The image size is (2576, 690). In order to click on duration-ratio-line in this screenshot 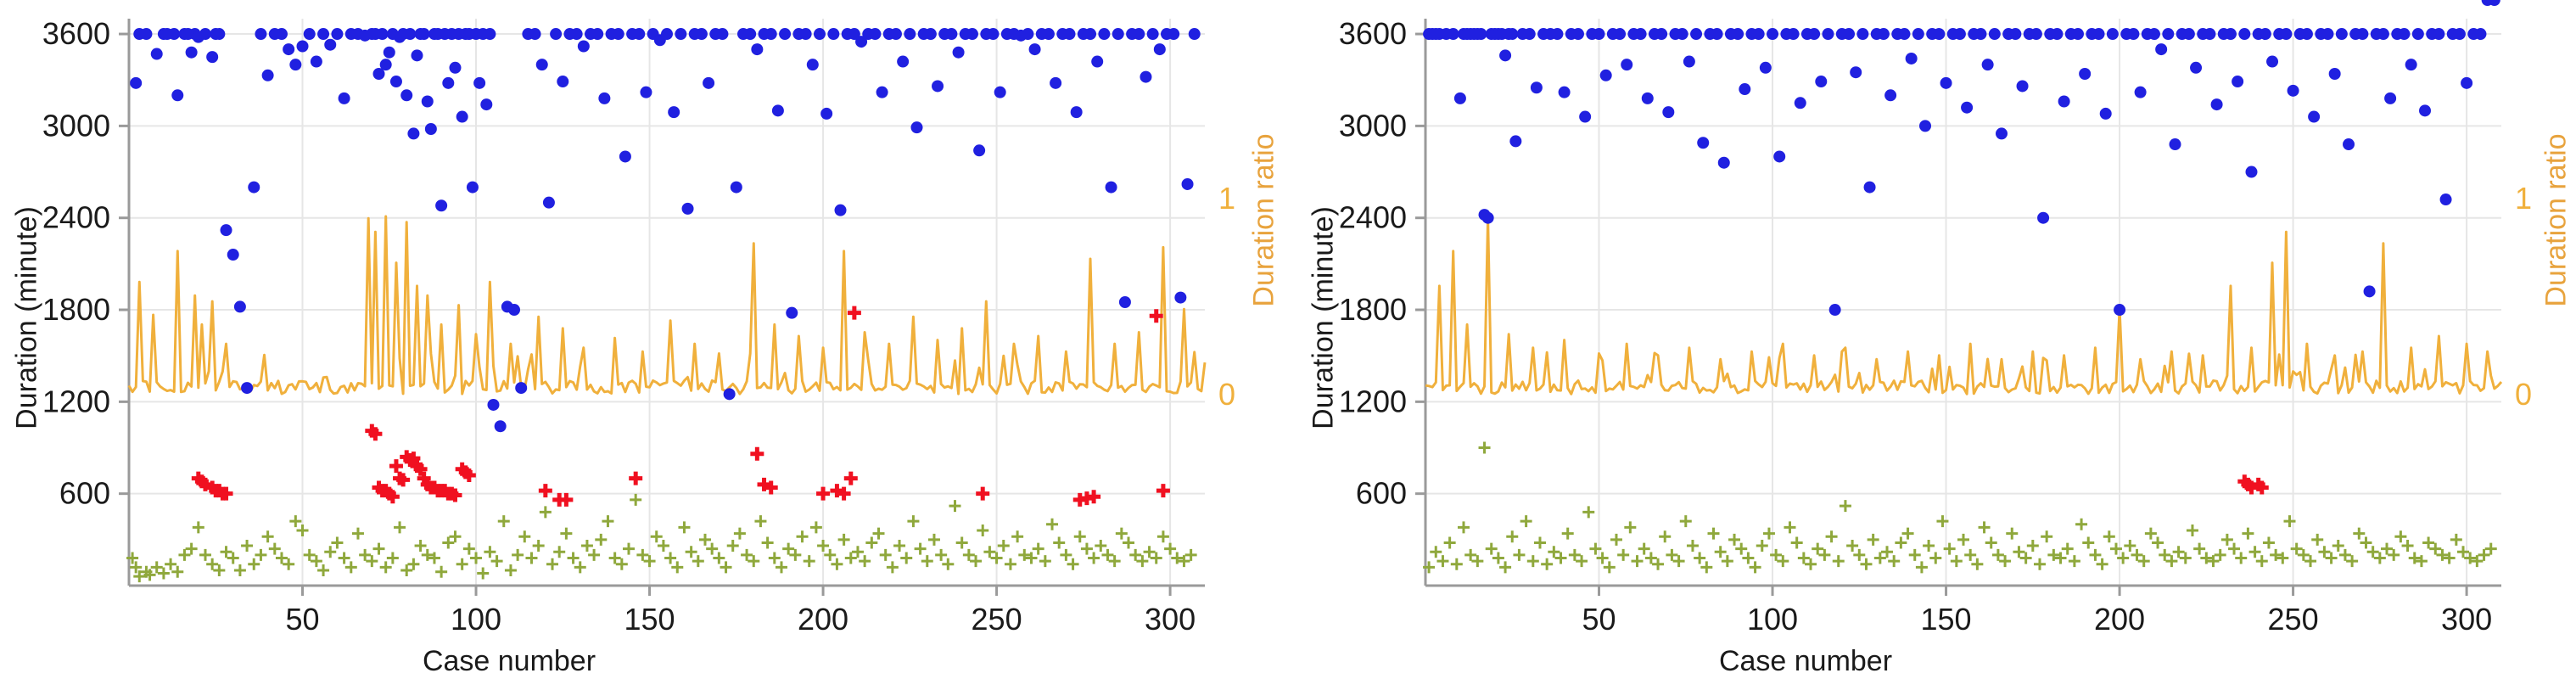, I will do `click(1964, 306)`.